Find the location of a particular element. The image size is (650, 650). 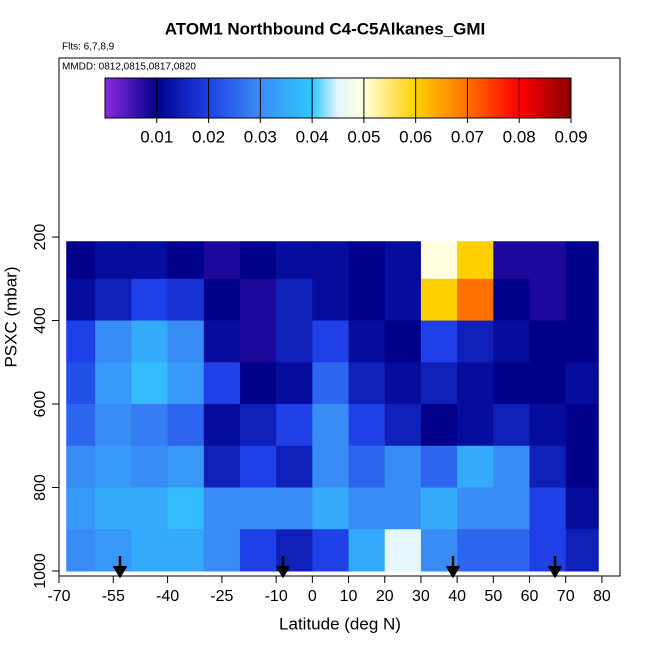

colorbar-tick-label: 0.01 is located at coordinates (156, 136).